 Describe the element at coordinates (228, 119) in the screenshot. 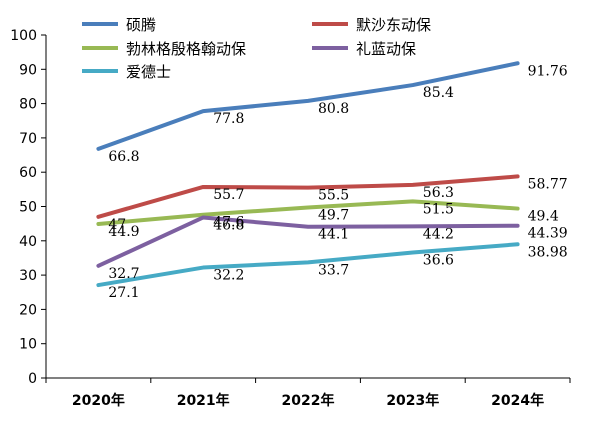

I see `data-label: 77.8` at that location.